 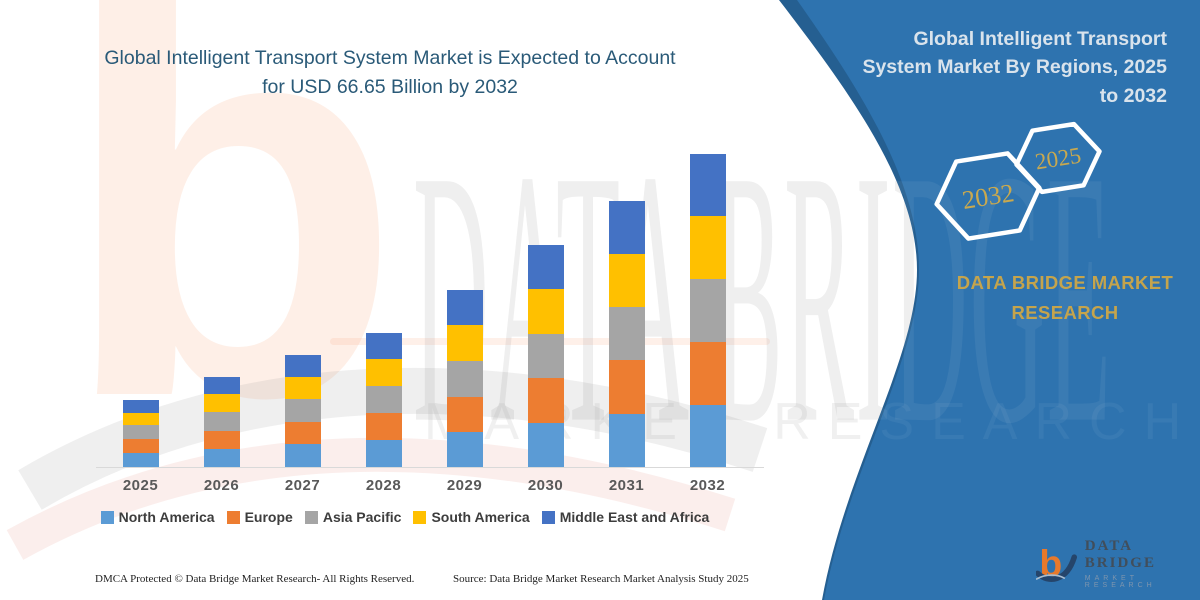 What do you see at coordinates (545, 266) in the screenshot?
I see `segment-middle-east-and-africa-2030` at bounding box center [545, 266].